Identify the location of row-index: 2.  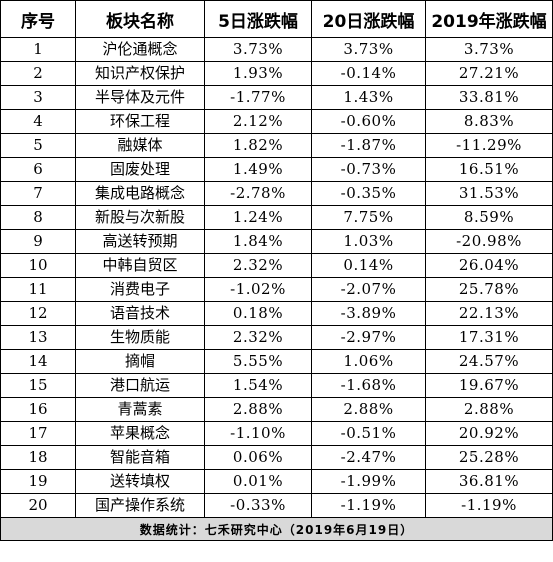
(38, 73).